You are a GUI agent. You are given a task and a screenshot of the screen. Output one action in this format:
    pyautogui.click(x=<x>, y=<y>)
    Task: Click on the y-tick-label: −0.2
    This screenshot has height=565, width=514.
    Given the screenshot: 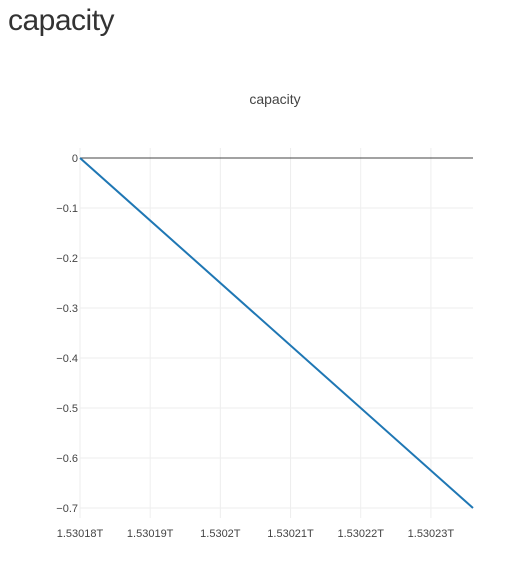 What is the action you would take?
    pyautogui.click(x=67, y=259)
    